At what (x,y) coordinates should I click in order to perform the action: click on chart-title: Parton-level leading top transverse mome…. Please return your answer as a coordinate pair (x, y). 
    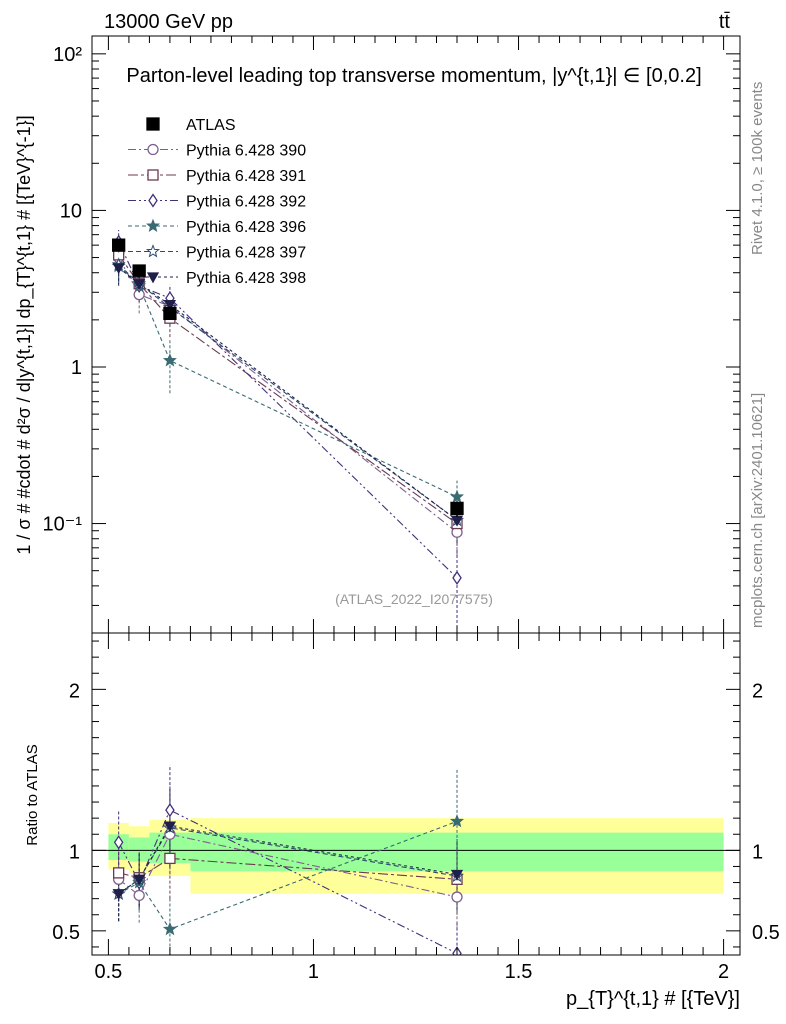
    Looking at the image, I should click on (413, 76).